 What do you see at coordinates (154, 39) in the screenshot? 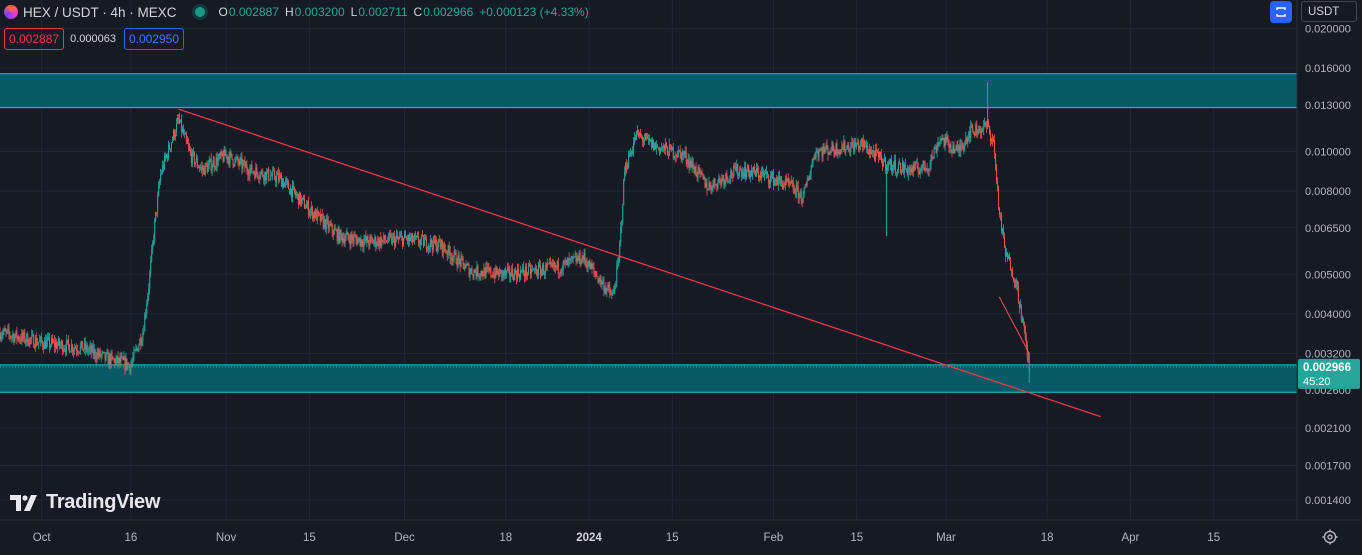
I see `buy-button: 0.002950` at bounding box center [154, 39].